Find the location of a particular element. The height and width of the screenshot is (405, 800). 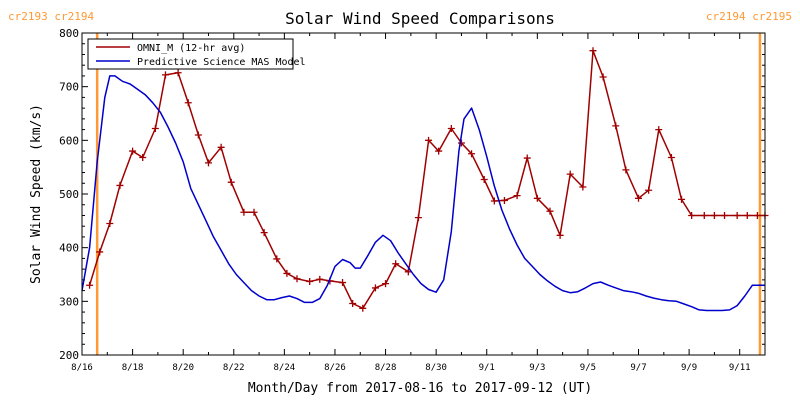

x-tick-label-8-16: 8/16 is located at coordinates (82, 368).